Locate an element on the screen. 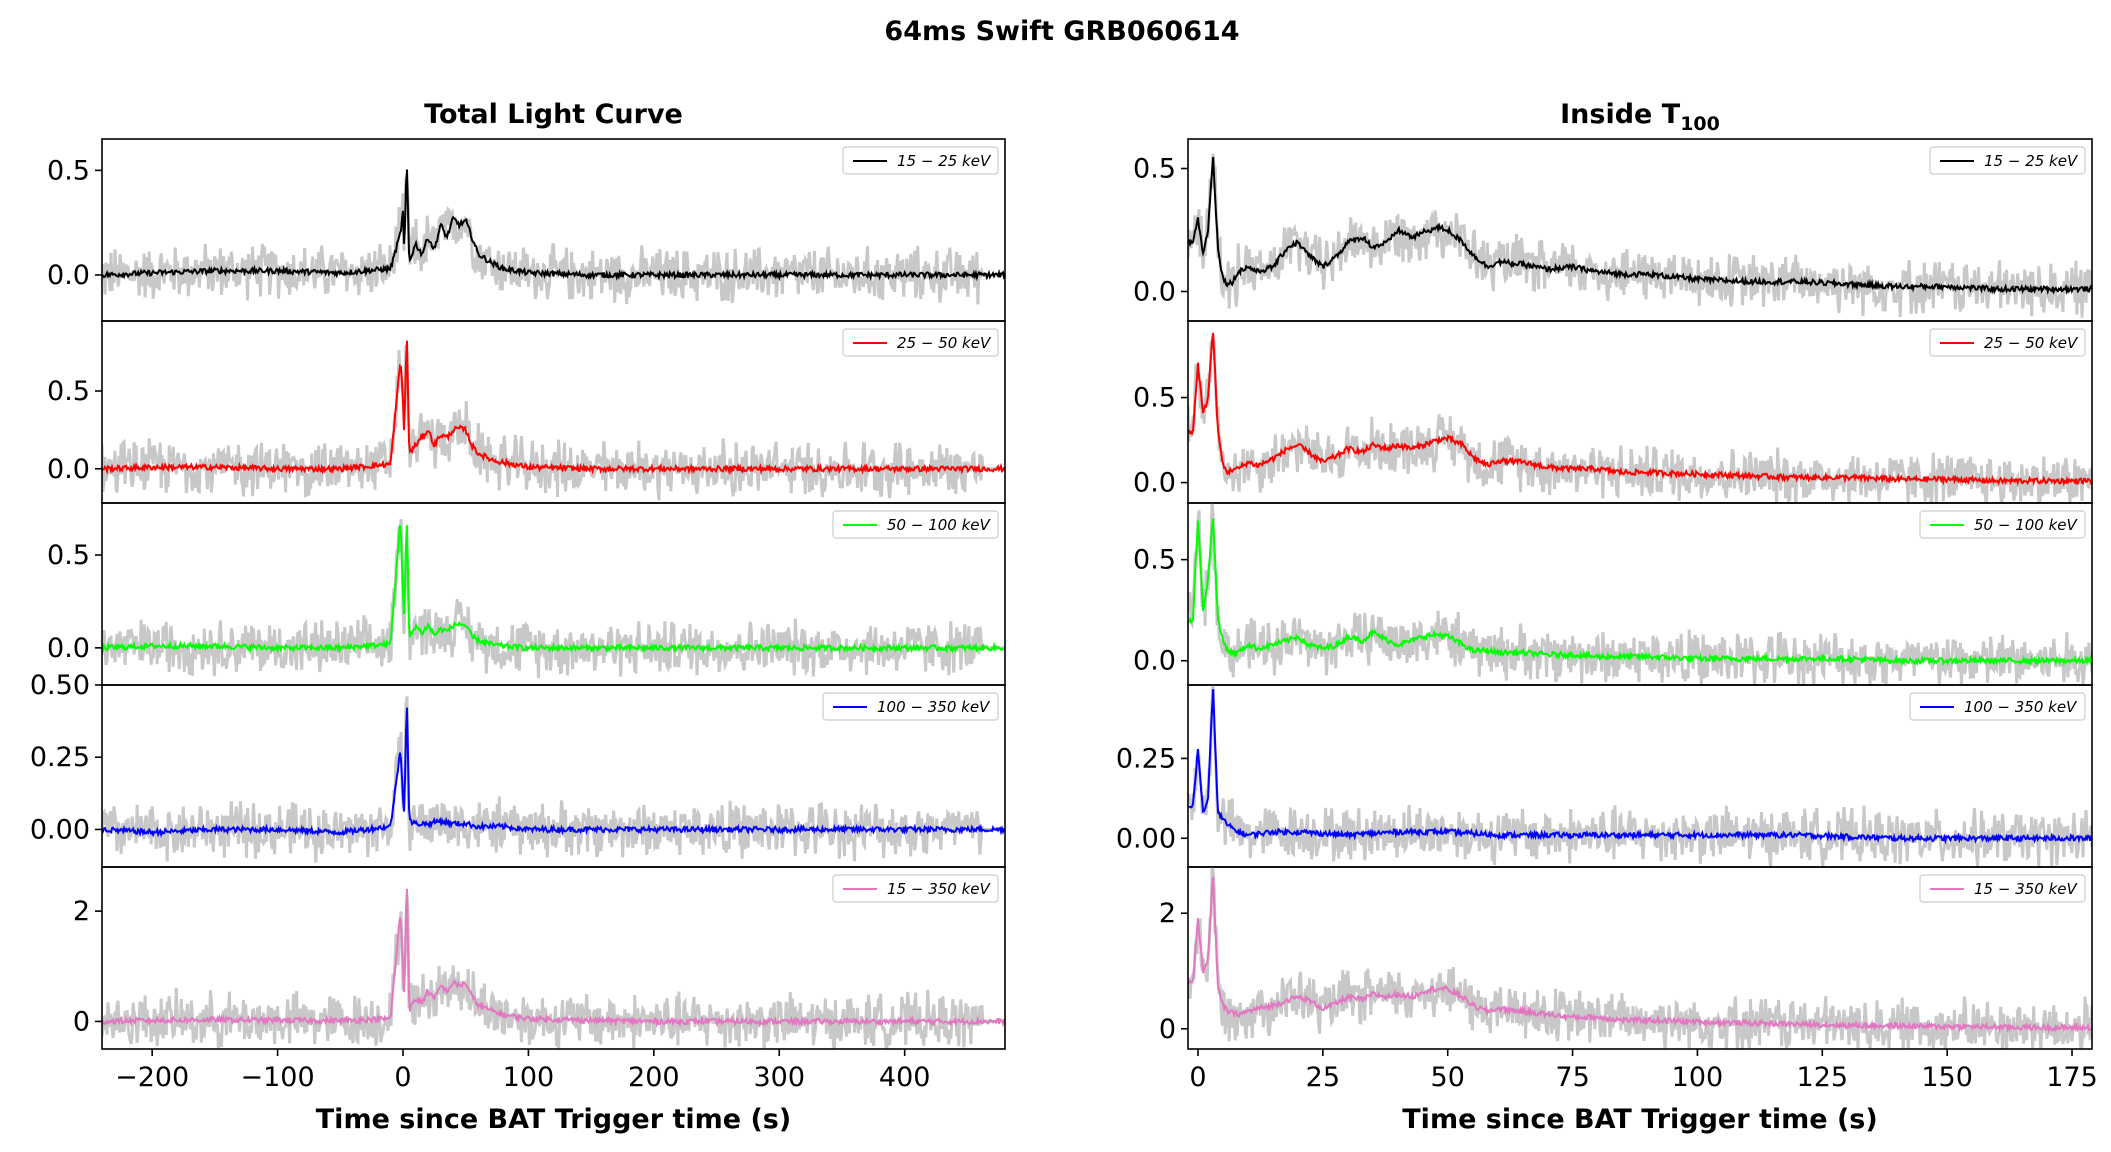  panel-inside-1: 0.0 0.5 25 − 50 keV is located at coordinates (1613, 412).